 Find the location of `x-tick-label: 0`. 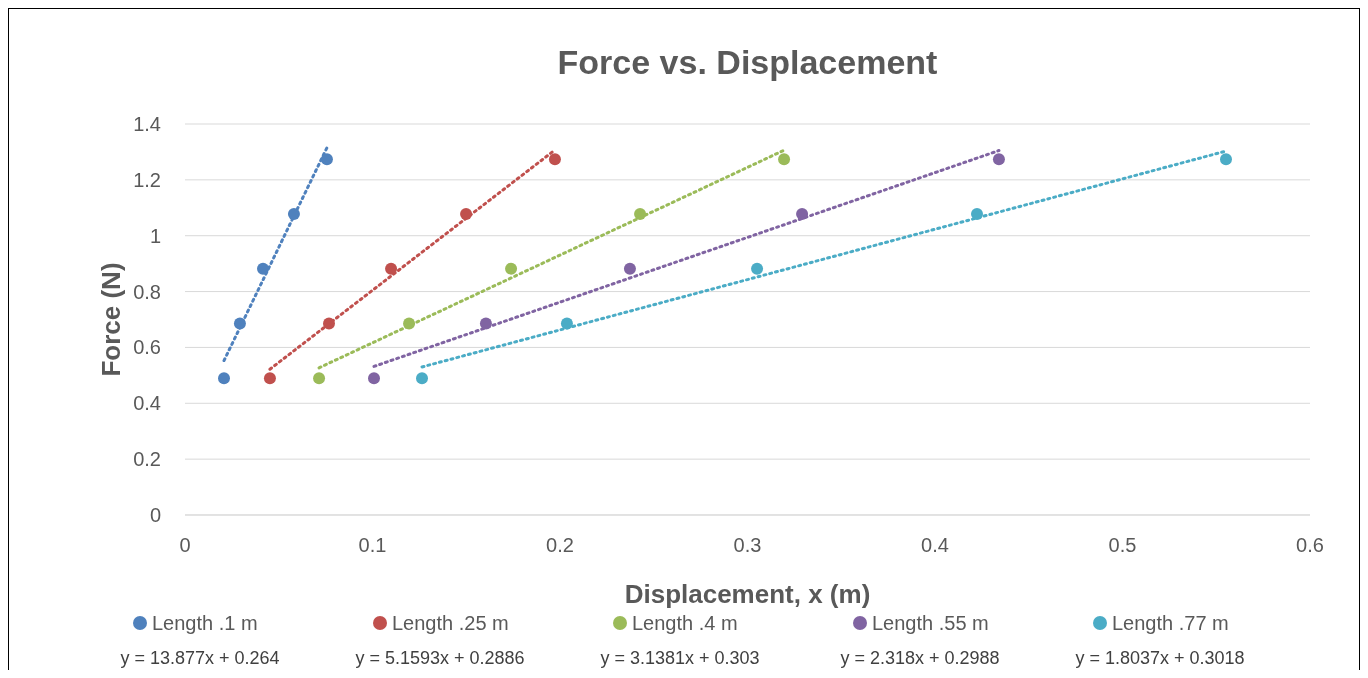

x-tick-label: 0 is located at coordinates (185, 545).